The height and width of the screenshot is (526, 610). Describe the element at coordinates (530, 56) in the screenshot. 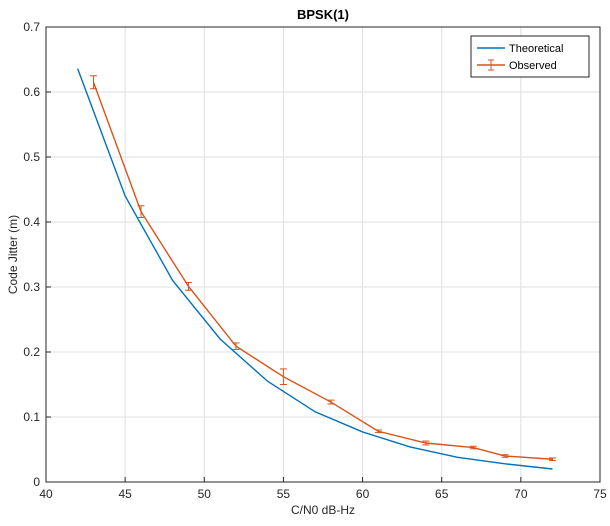

I see `legend: Theoretical Observed` at that location.